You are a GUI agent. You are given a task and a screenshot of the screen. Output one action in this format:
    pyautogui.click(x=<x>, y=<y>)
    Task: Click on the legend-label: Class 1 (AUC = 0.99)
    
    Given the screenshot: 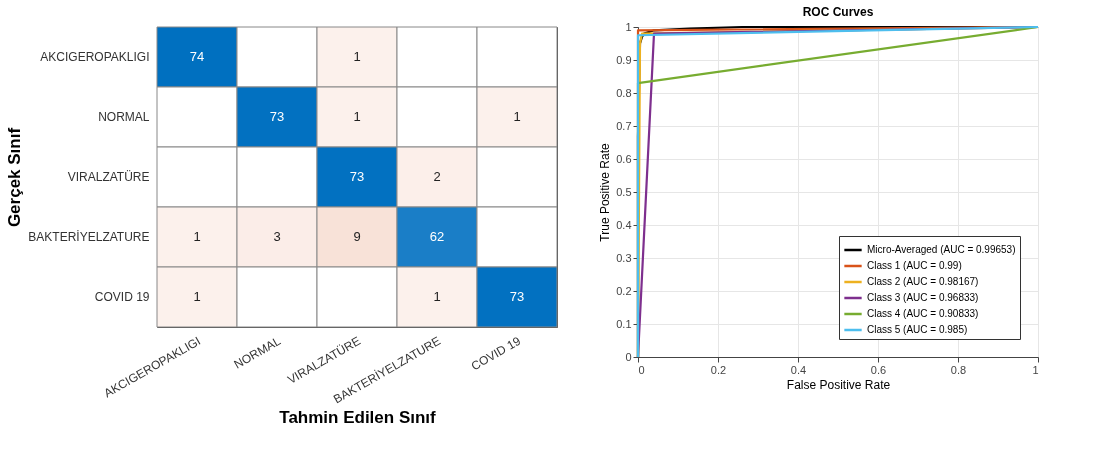 What is the action you would take?
    pyautogui.click(x=914, y=265)
    